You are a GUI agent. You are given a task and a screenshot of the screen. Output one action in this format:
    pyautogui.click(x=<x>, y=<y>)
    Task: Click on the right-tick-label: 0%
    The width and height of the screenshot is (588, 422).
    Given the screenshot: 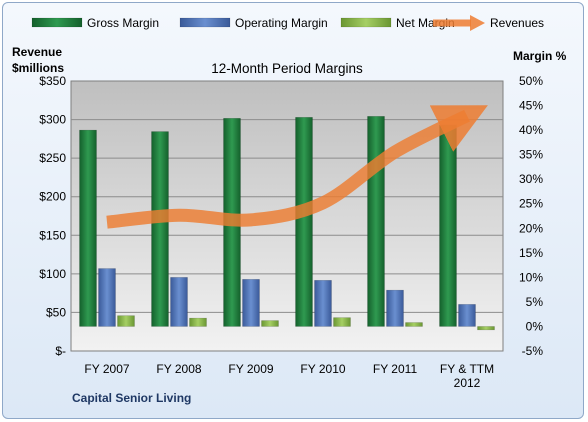 What is the action you would take?
    pyautogui.click(x=535, y=326)
    